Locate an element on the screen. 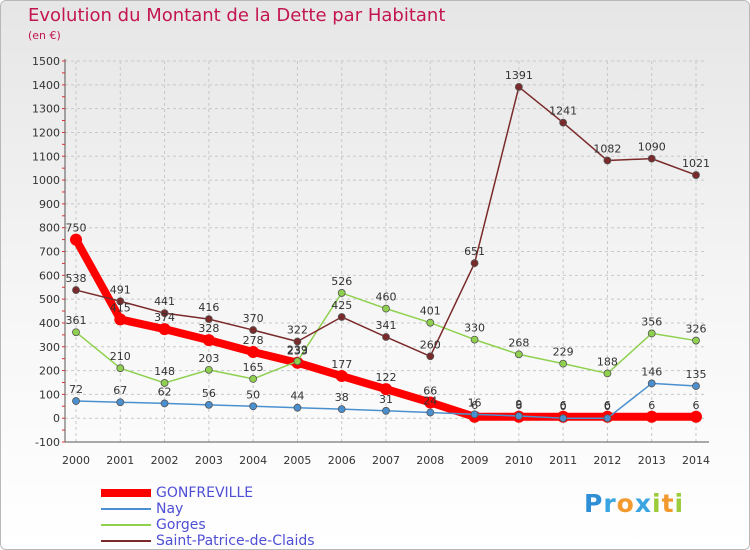 The image size is (750, 550). data-label: 66 is located at coordinates (430, 390).